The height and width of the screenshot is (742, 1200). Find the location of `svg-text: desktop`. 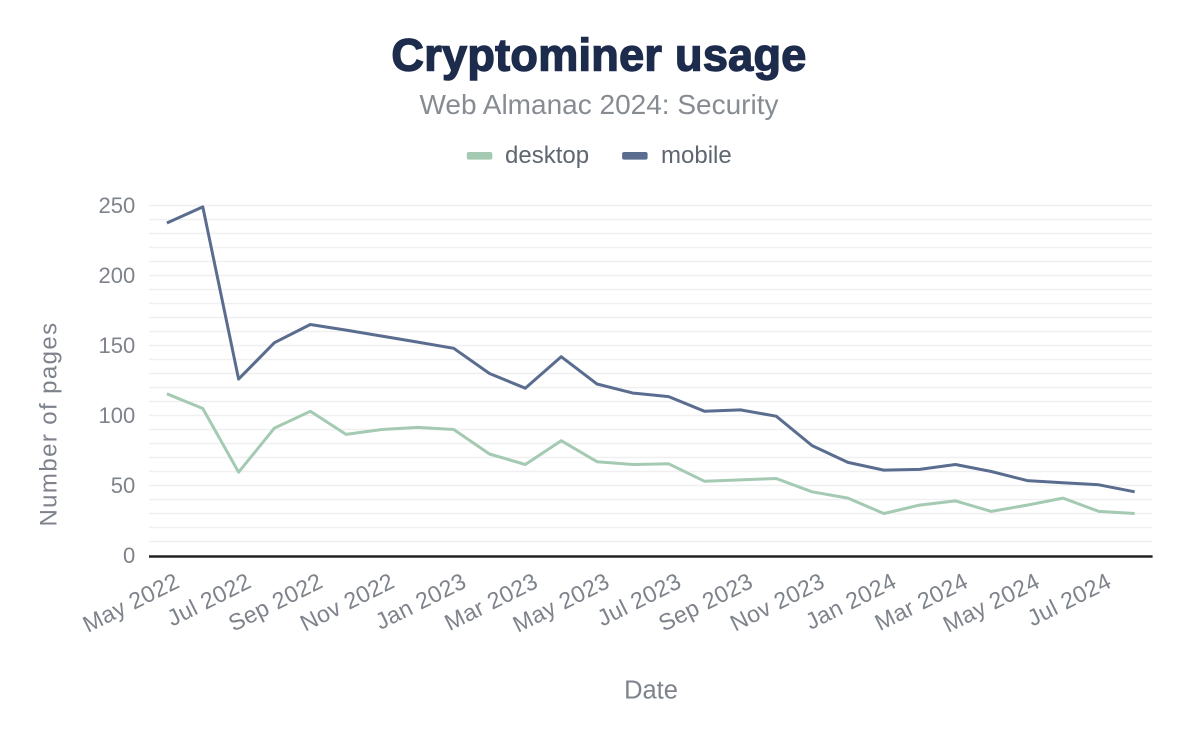

svg-text: desktop is located at coordinates (547, 155).